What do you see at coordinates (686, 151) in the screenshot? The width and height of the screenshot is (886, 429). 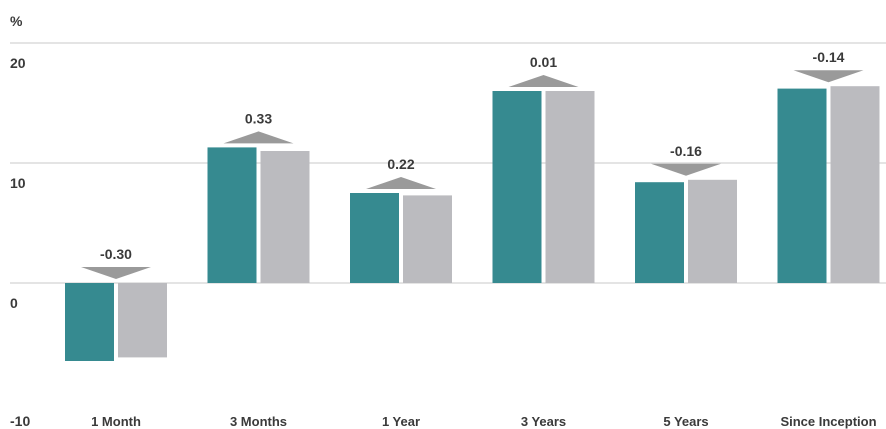 I see `diff-label-4: -0.16` at bounding box center [686, 151].